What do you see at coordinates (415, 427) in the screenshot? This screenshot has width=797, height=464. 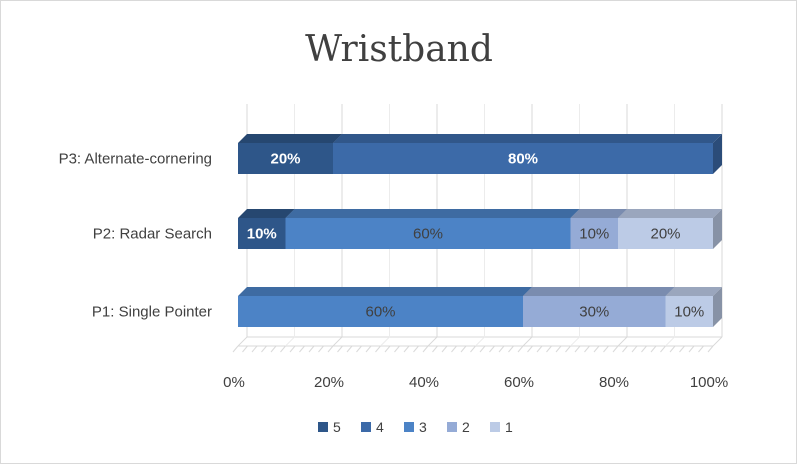 I see `legend-item-series-3: 3` at bounding box center [415, 427].